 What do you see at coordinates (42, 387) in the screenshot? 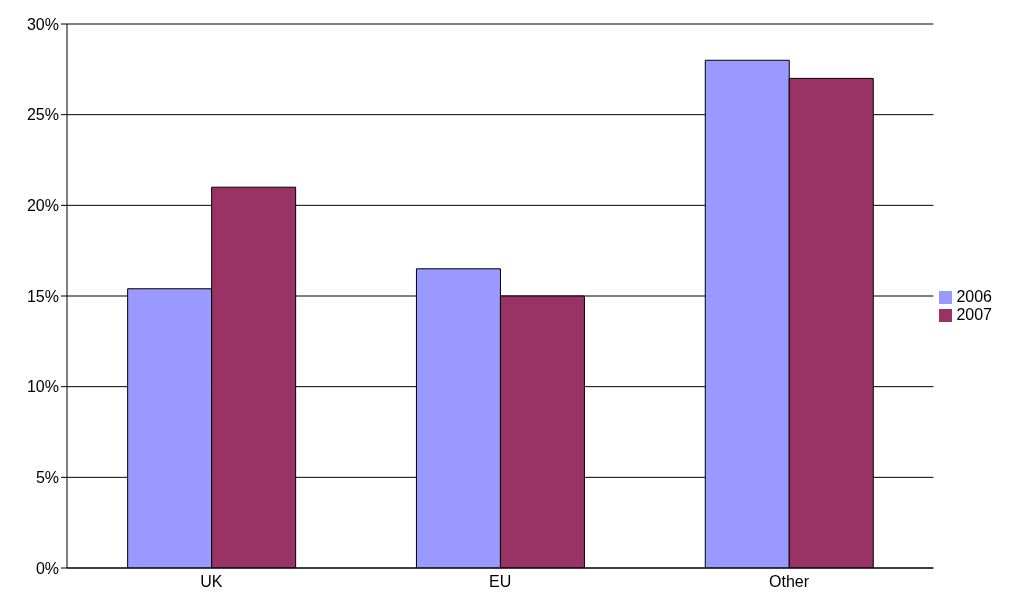
I see `y-tick-label: 10%` at bounding box center [42, 387].